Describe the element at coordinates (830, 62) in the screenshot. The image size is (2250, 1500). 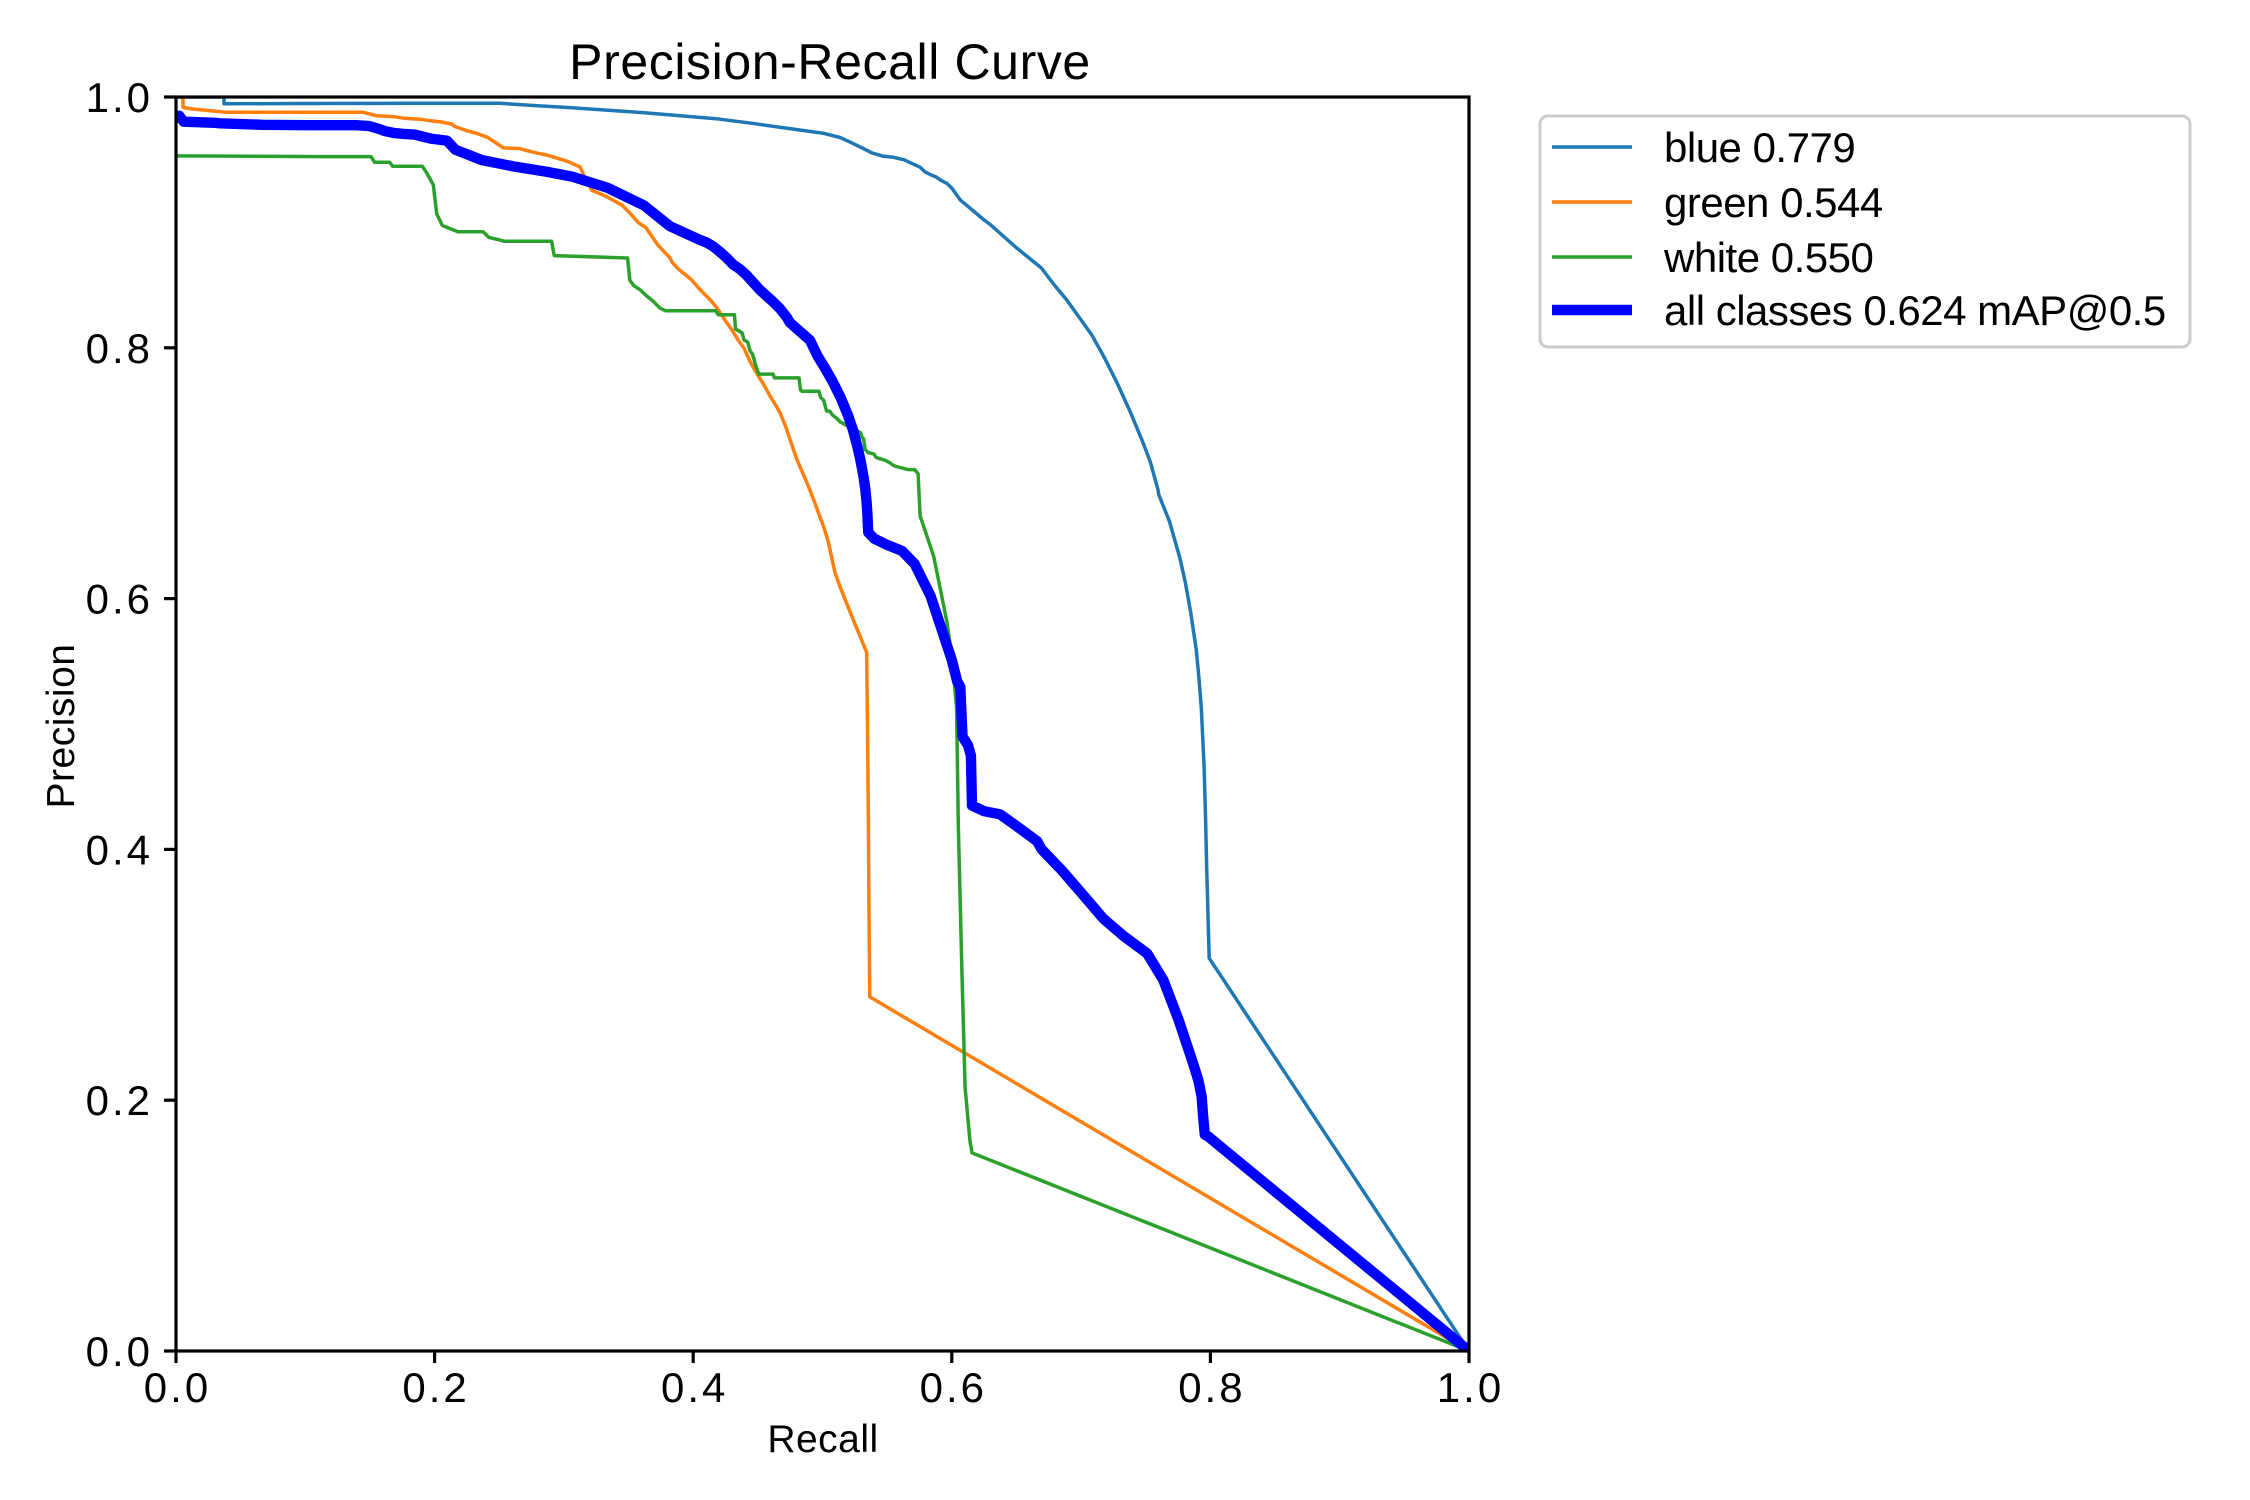
I see `svg-text: Precision-Recall Curve` at that location.